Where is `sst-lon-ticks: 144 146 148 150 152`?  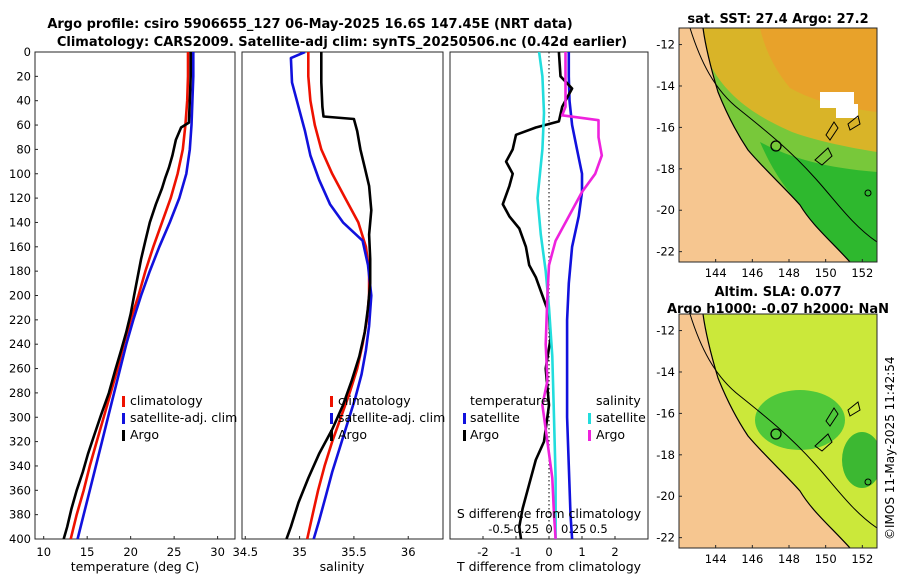 sst-lon-ticks: 144 146 148 150 152 is located at coordinates (789, 269).